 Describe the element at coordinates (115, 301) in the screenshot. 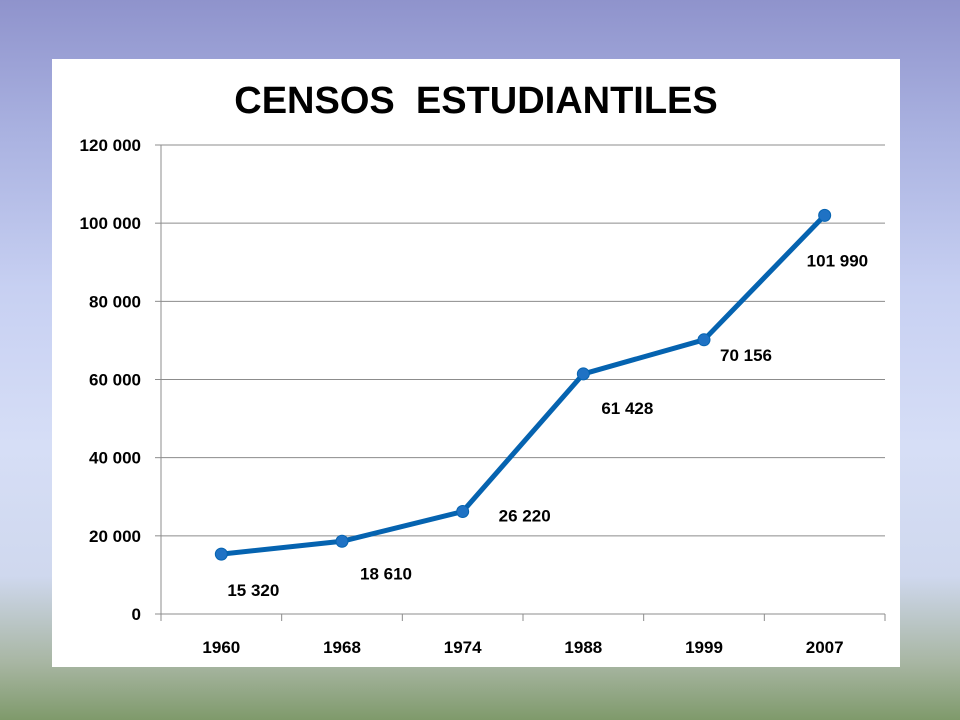

I see `y-tick-label: 80 000` at that location.